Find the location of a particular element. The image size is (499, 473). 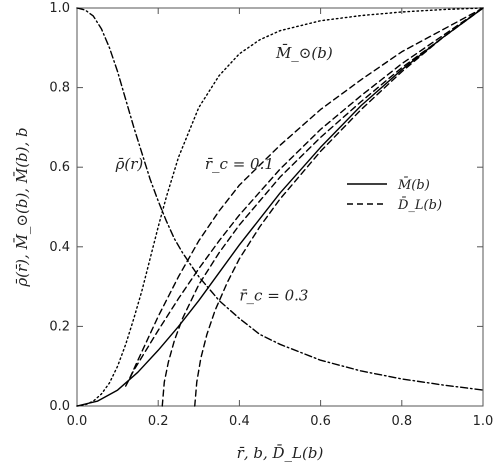

x-tick-label: 1.0 is located at coordinates (483, 421).